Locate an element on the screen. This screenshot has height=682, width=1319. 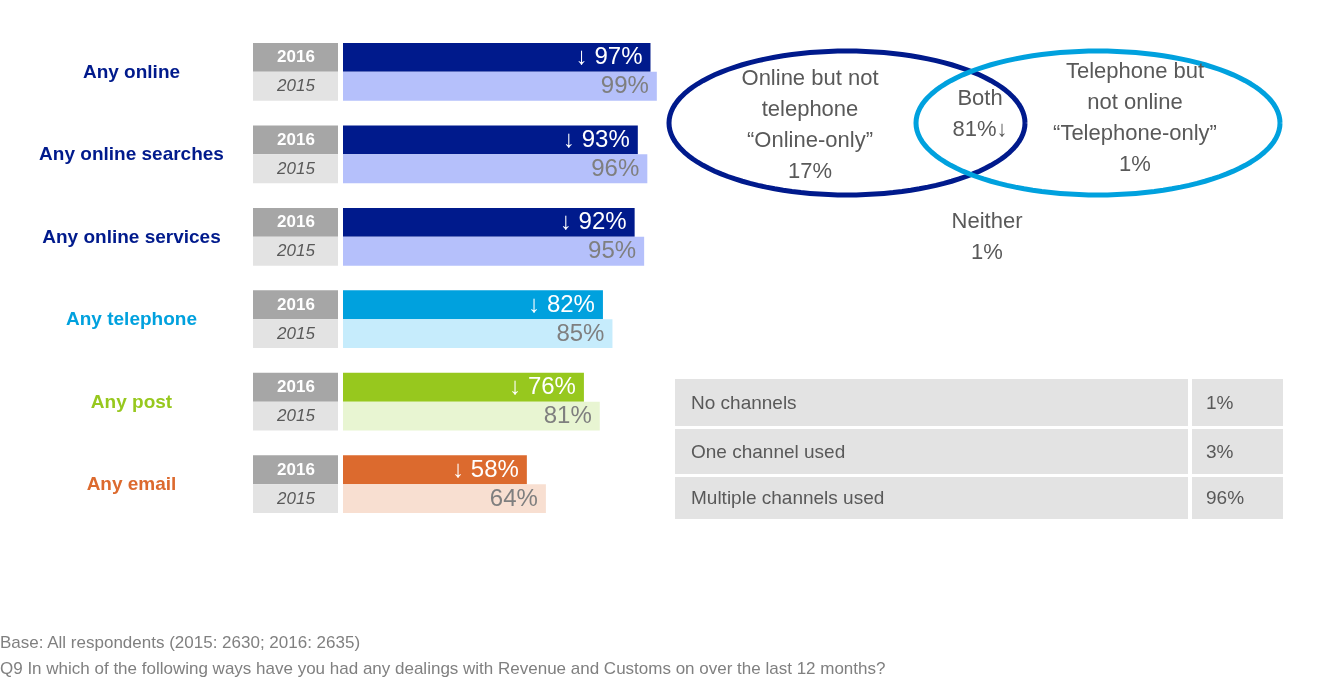
y-tick-label: Any email is located at coordinates (131, 484).